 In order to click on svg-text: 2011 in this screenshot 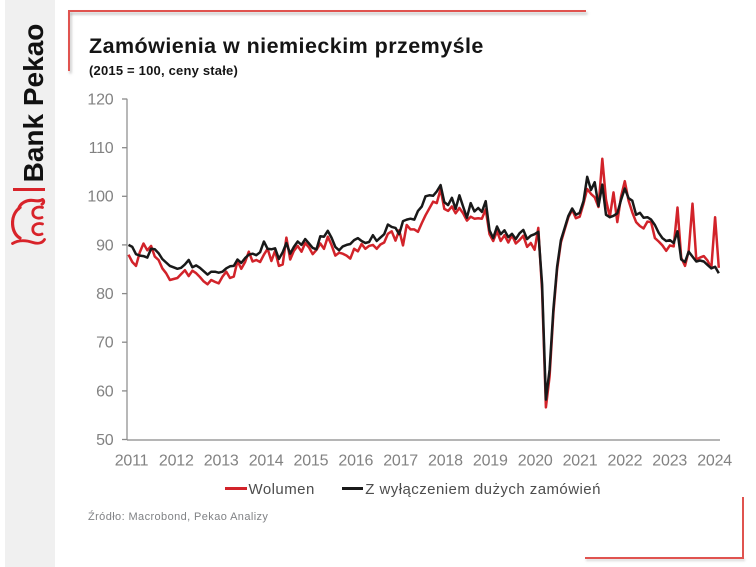, I will do `click(132, 461)`.